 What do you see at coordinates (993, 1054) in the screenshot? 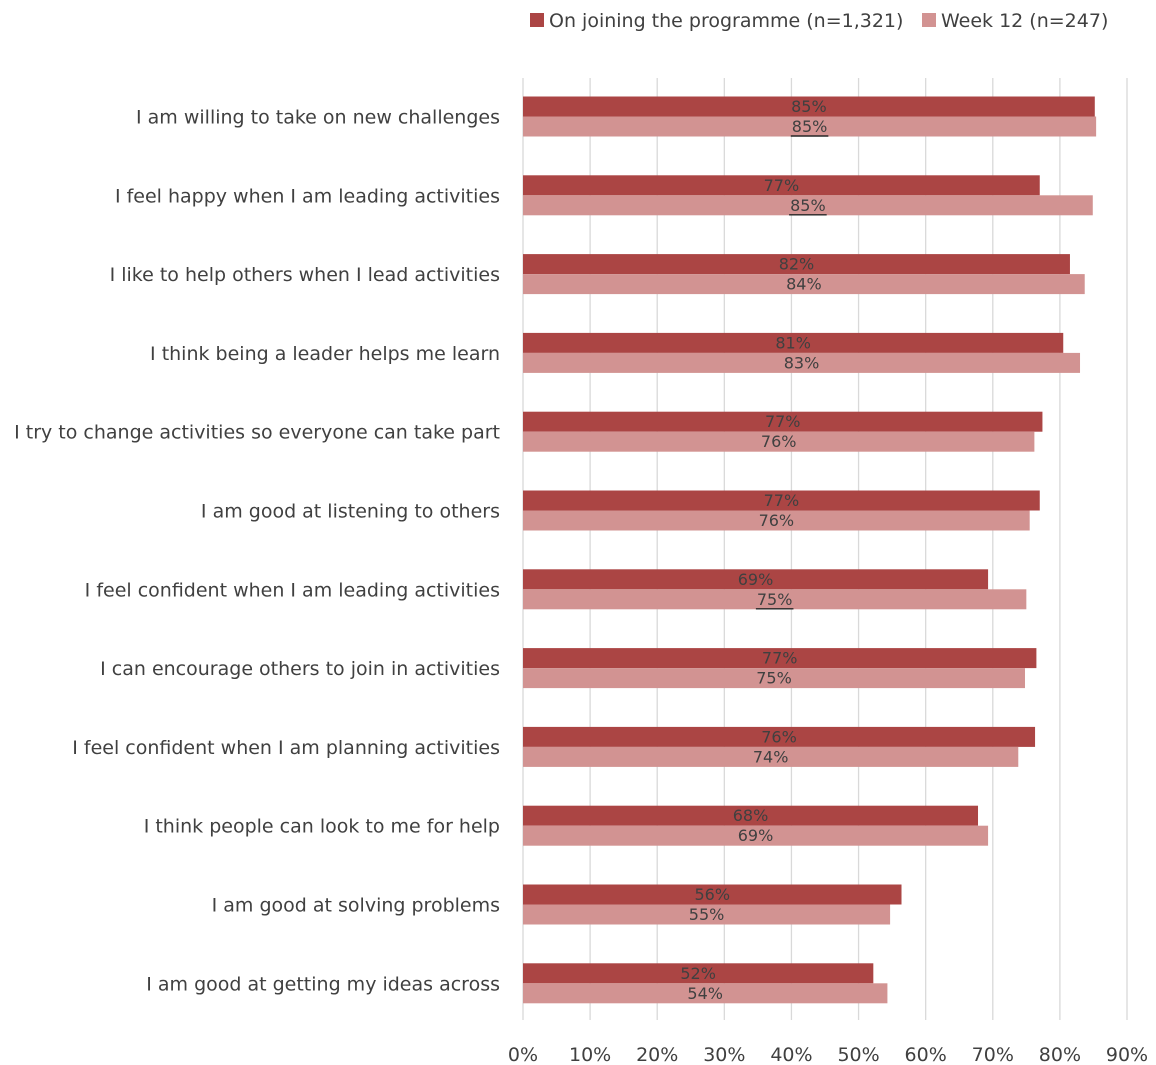
I see `x-tick-label: 70%` at bounding box center [993, 1054].